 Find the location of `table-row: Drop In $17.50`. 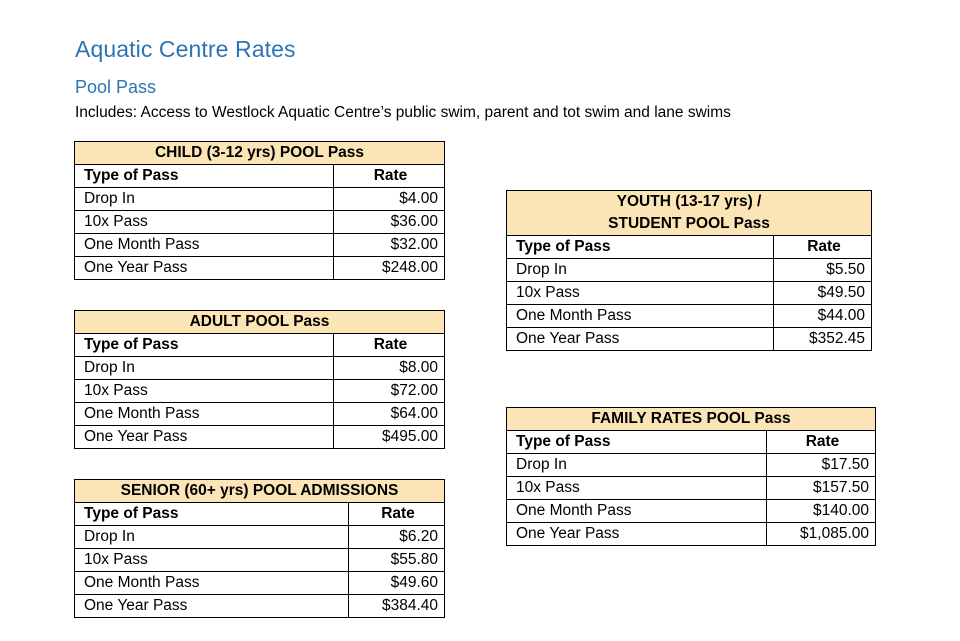

table-row: Drop In $17.50 is located at coordinates (691, 465).